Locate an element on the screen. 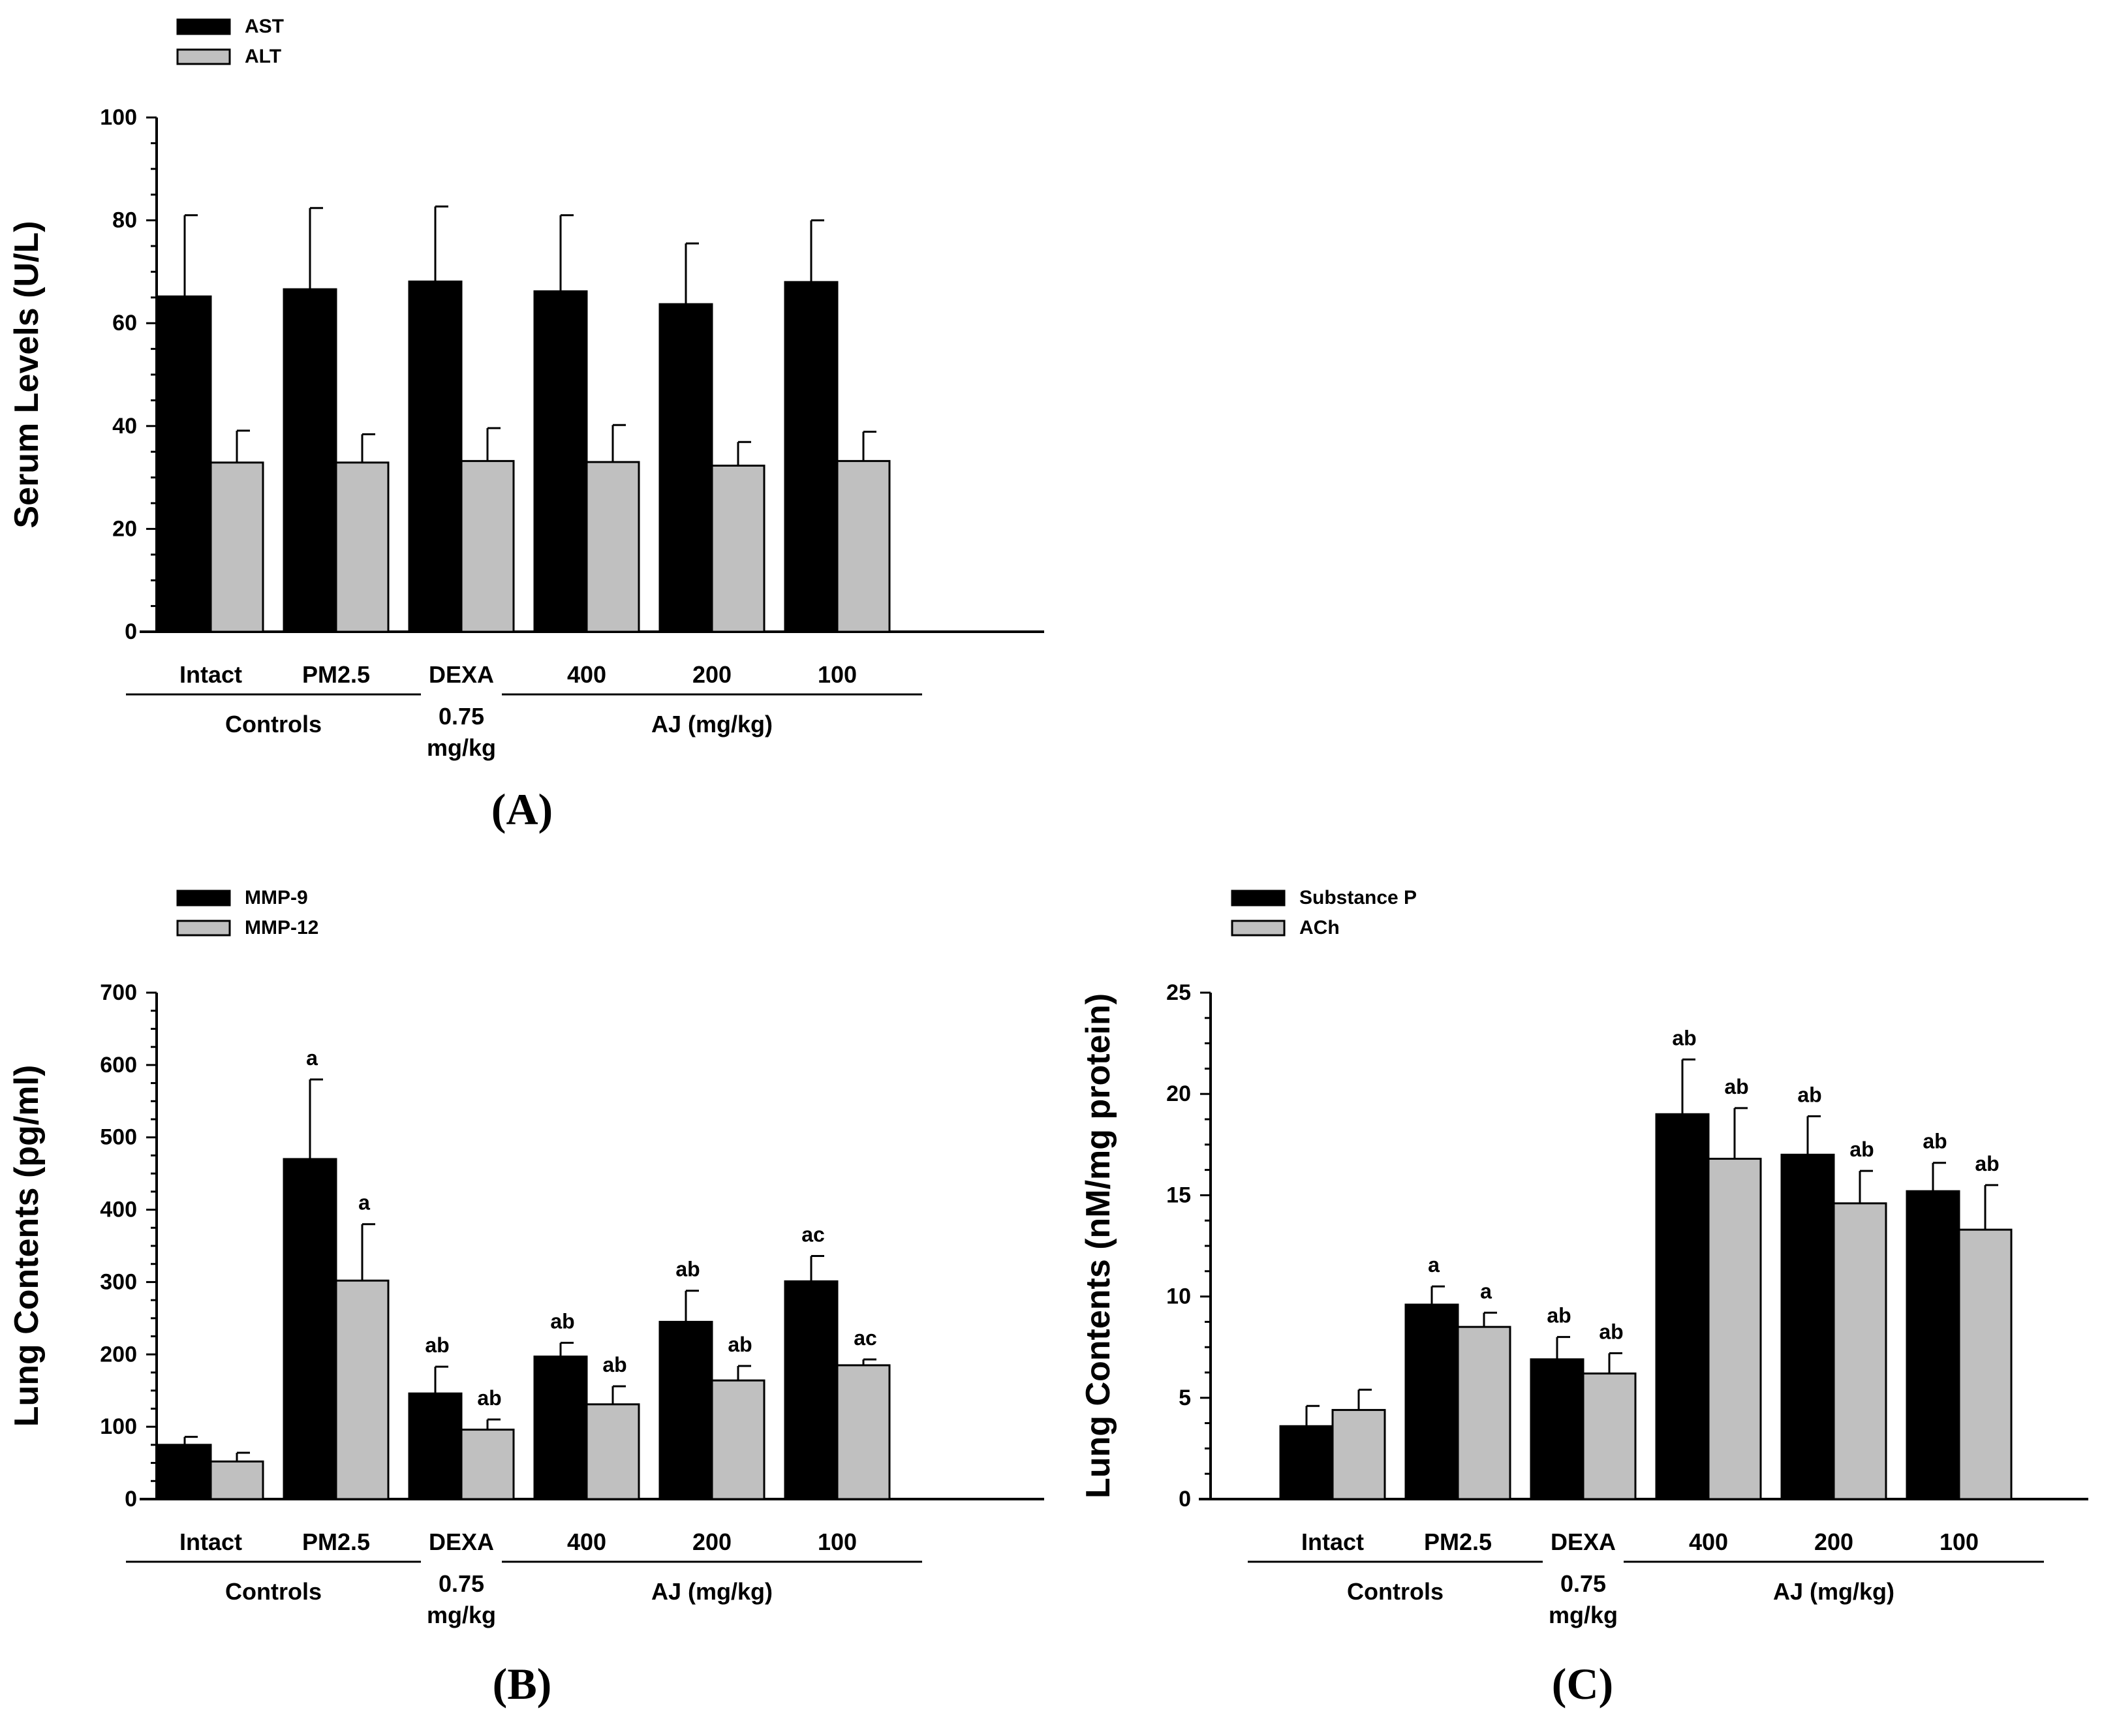 The width and height of the screenshot is (2102, 1736). panel-label: (A) is located at coordinates (522, 809).